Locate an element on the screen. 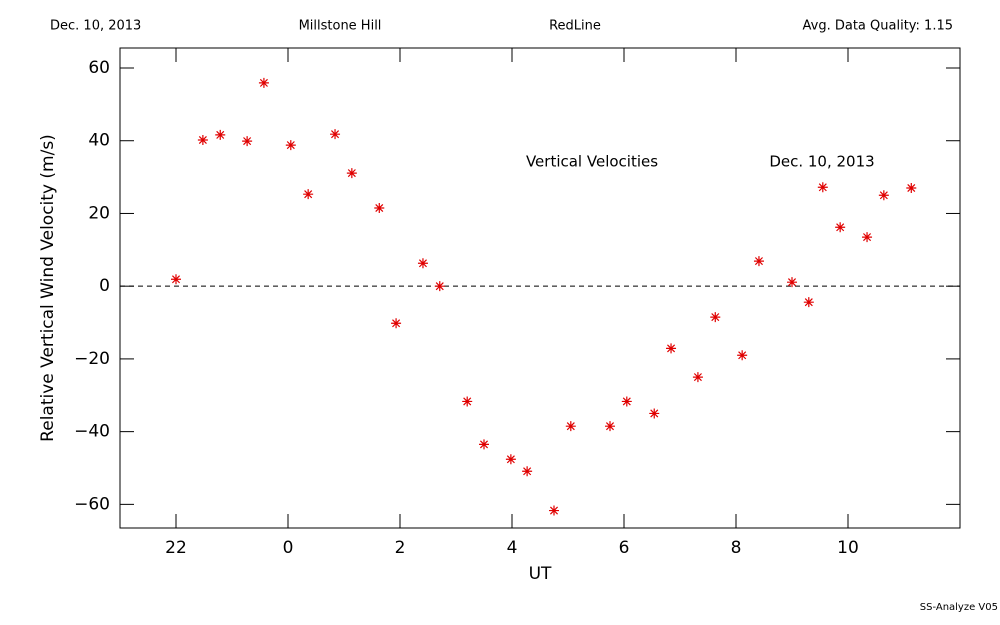 The width and height of the screenshot is (1000, 625). x-tick-label: 8 is located at coordinates (736, 548).